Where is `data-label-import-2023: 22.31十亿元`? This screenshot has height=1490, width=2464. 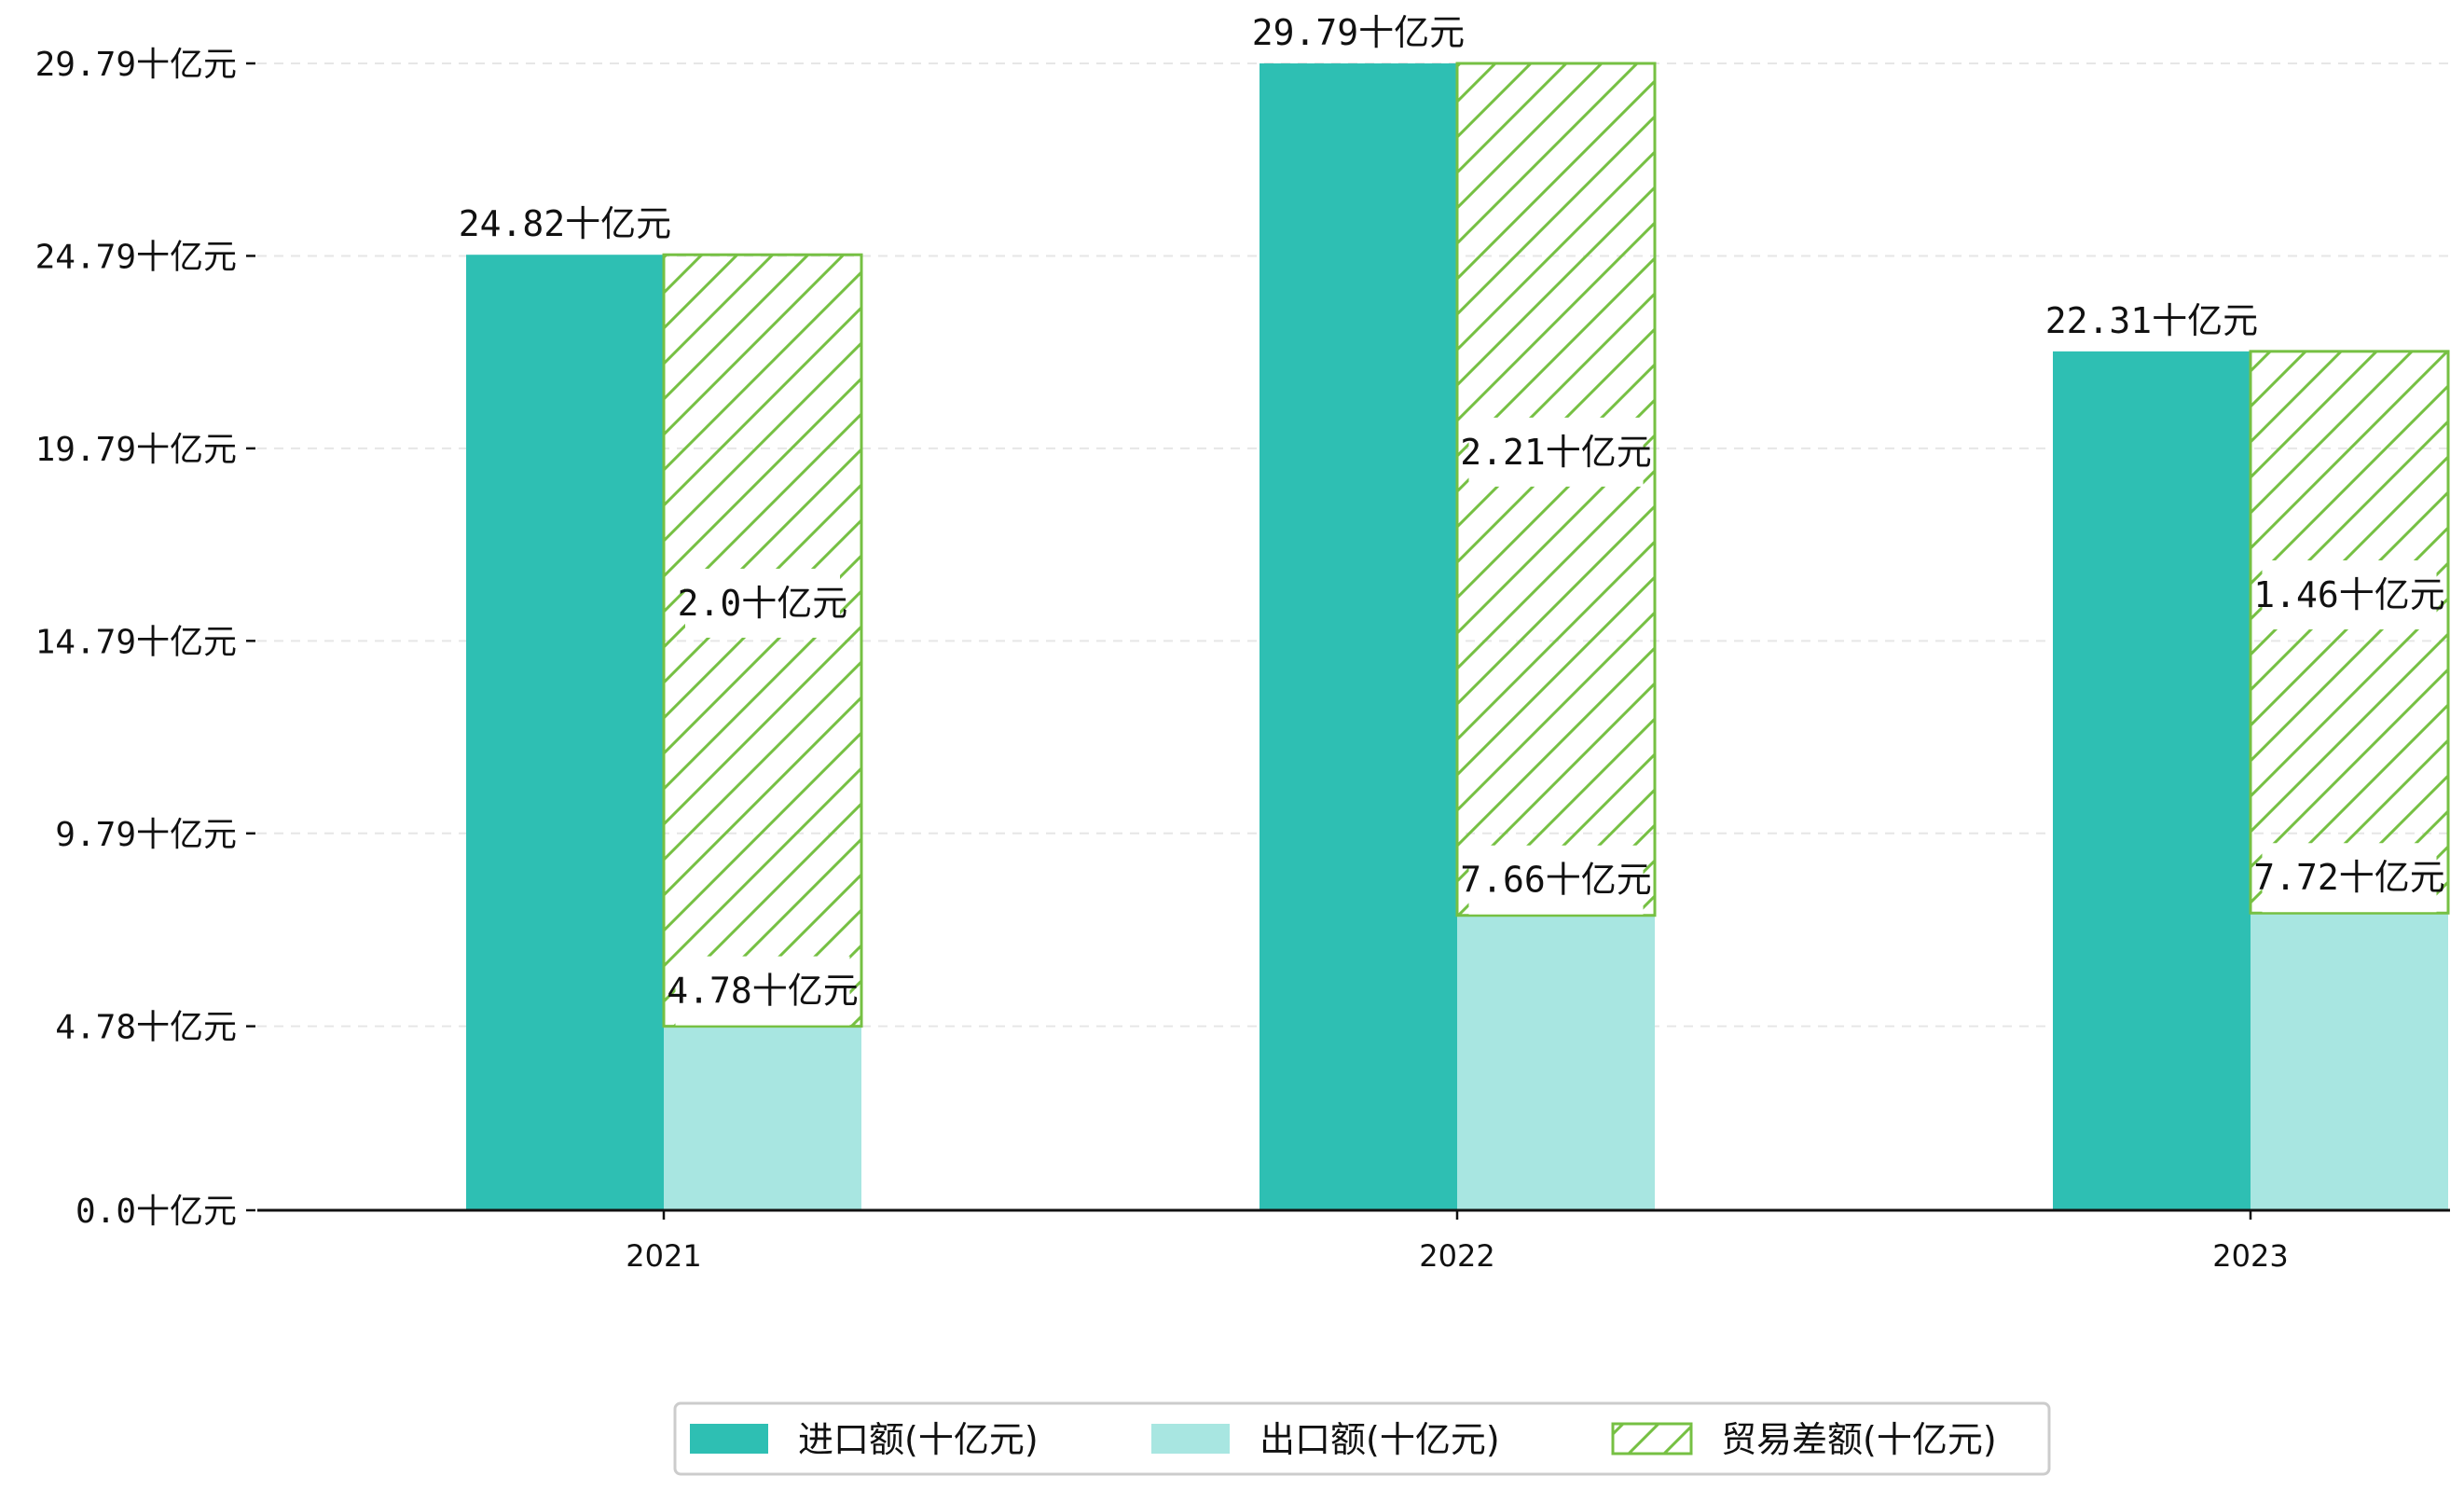 data-label-import-2023: 22.31十亿元 is located at coordinates (2152, 320).